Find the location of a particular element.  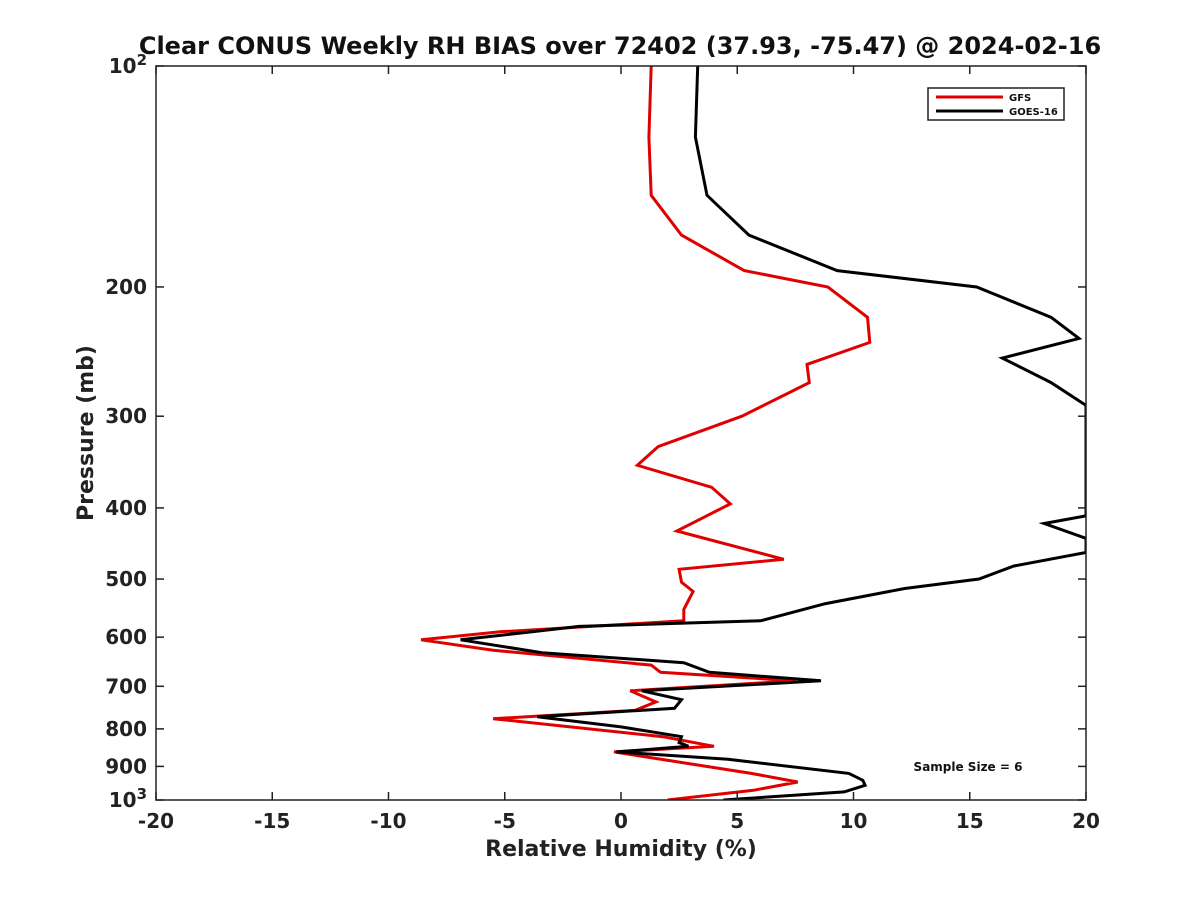

x-tick-label: 0 is located at coordinates (621, 821).